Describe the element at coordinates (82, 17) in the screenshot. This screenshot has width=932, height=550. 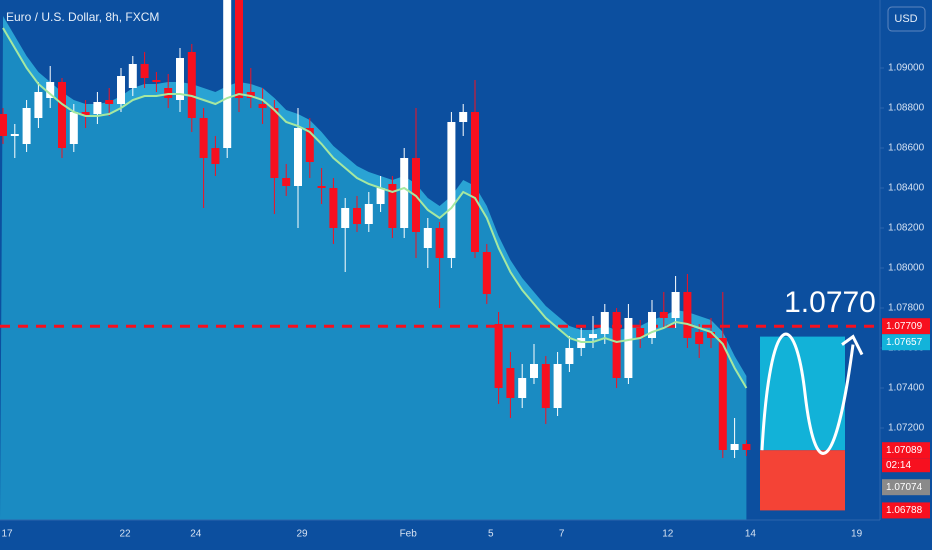
I see `chart-title: Euro / U.S. Dollar, 8h, FXCM` at that location.